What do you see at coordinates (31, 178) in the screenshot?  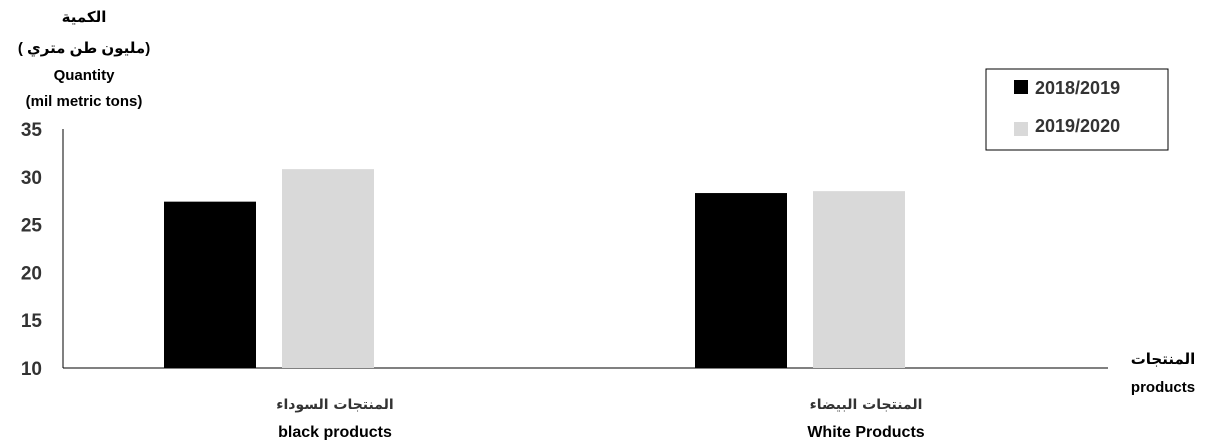 I see `y-tick-label: 30` at bounding box center [31, 178].